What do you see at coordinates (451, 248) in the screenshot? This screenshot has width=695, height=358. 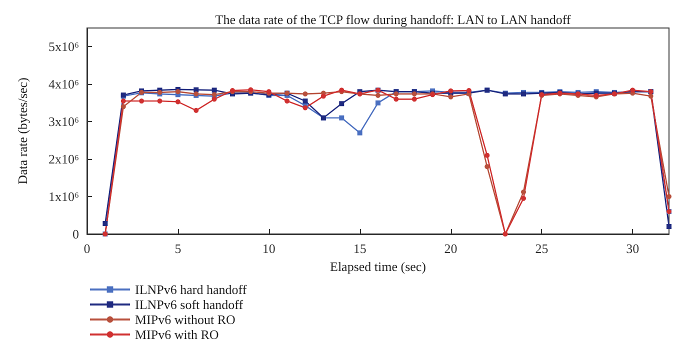 I see `x-tick-label: 20` at bounding box center [451, 248].